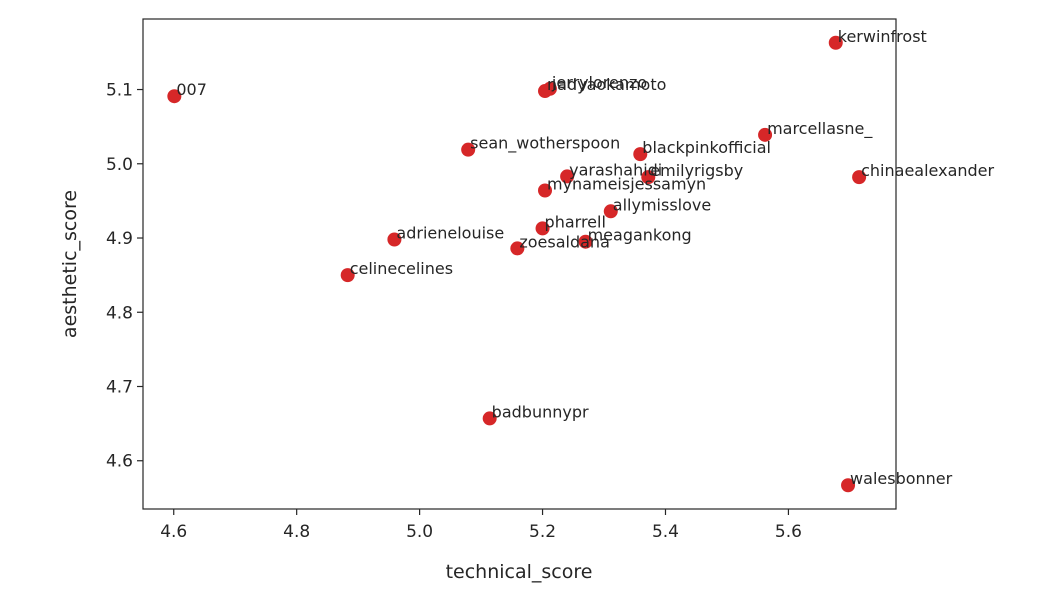 The image size is (1041, 594). Describe the element at coordinates (564, 241) in the screenshot. I see `point-label: zoesaldana` at that location.